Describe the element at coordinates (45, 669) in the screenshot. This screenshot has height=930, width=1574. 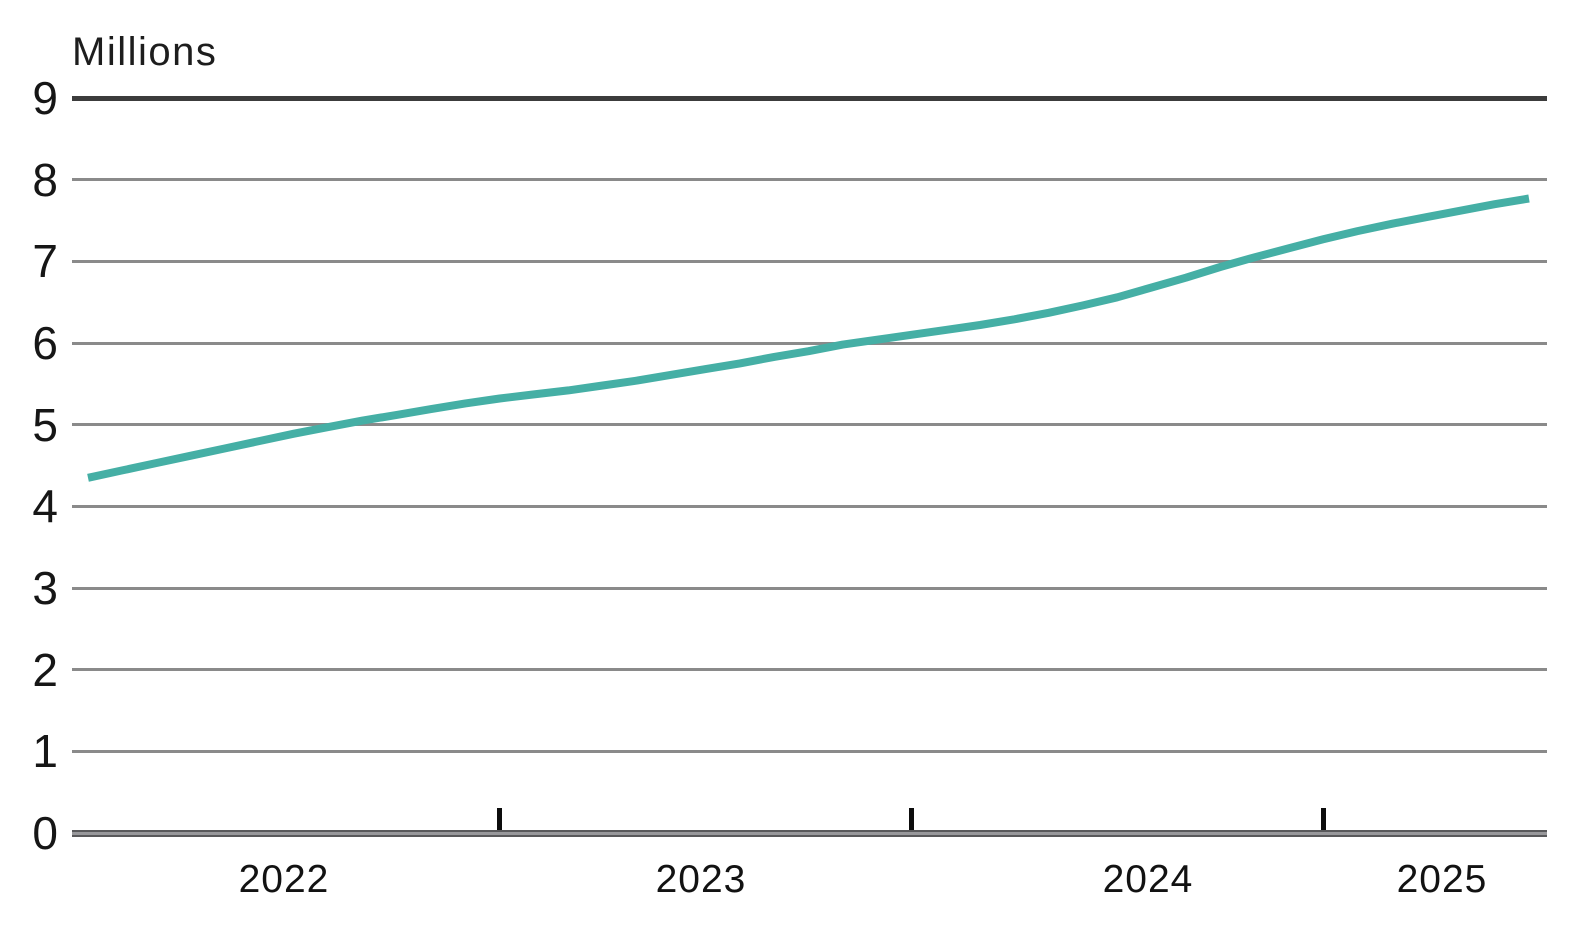
I see `y-tick-label: 2` at that location.